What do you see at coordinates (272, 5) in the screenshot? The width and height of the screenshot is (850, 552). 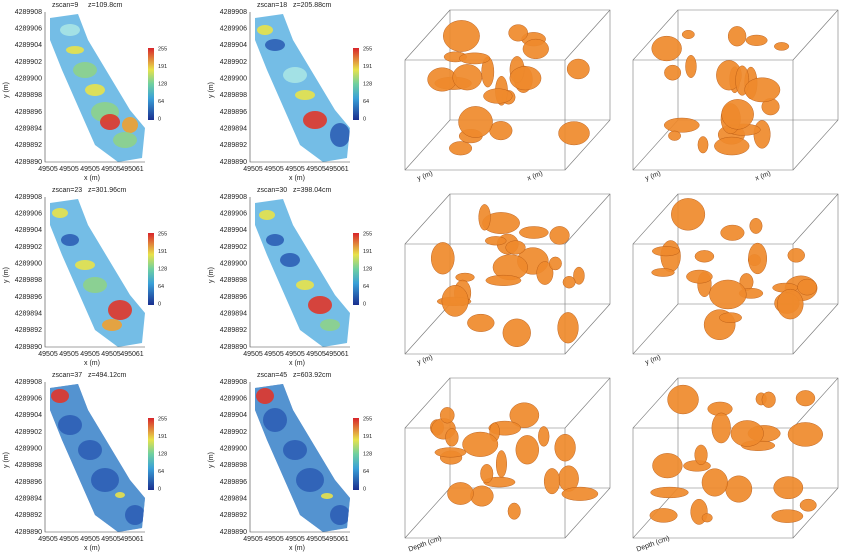 I see `slice-scan: zscan=18` at bounding box center [272, 5].